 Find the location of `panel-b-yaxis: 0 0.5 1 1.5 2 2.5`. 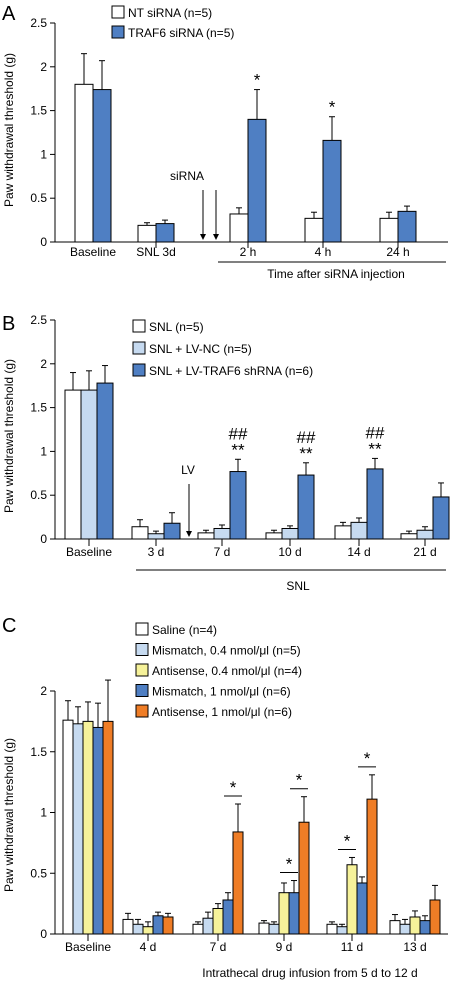

panel-b-yaxis: 0 0.5 1 1.5 2 2.5 is located at coordinates (43, 429).